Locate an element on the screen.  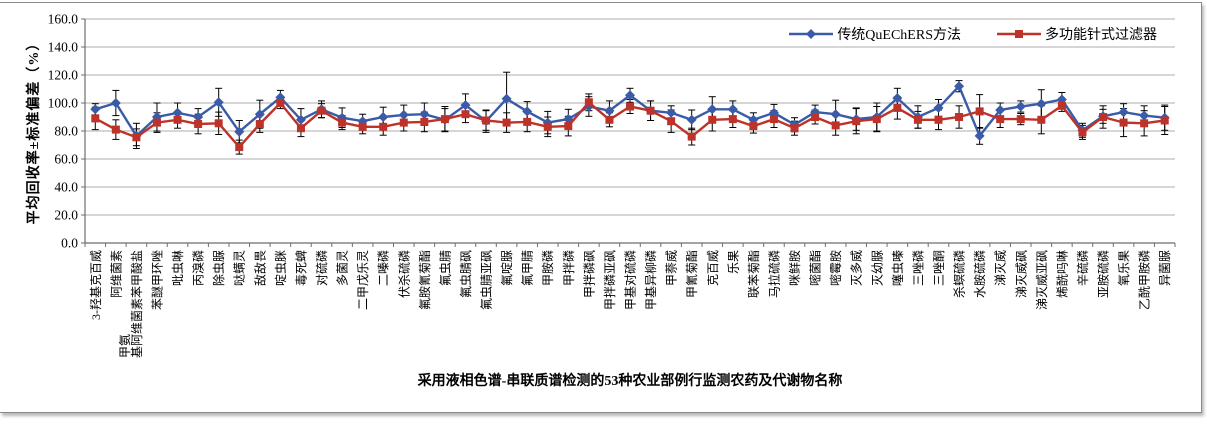
y-tick-label: 80.0 is located at coordinates (66, 131).